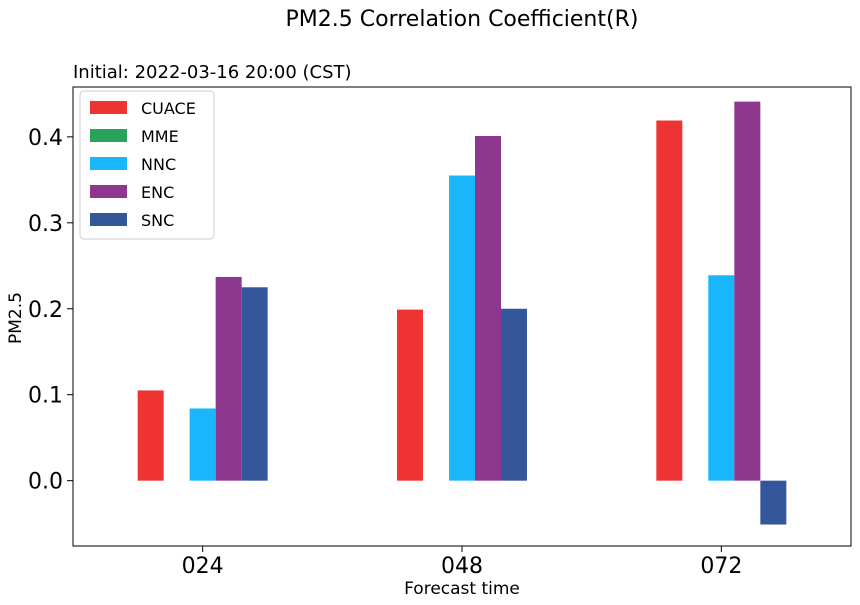  What do you see at coordinates (462, 589) in the screenshot?
I see `x-axis-label: Forecast time` at bounding box center [462, 589].